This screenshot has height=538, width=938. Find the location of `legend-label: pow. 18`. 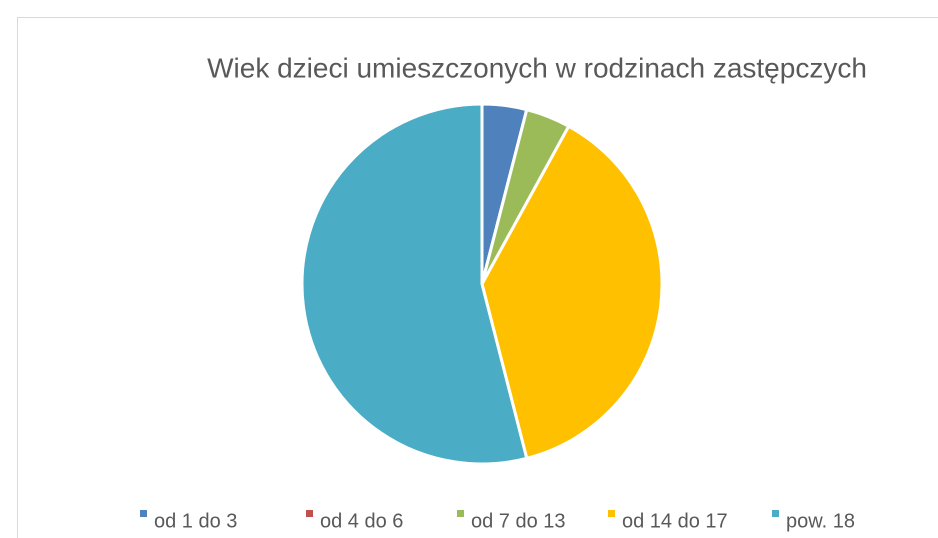

legend-label: pow. 18 is located at coordinates (820, 521).